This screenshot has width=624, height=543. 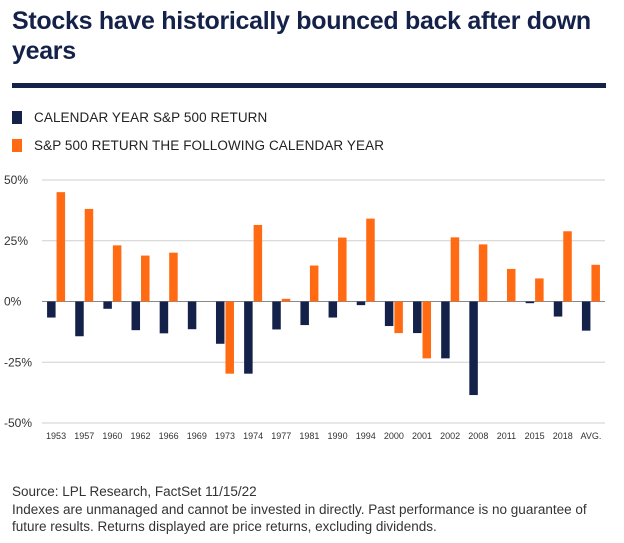 What do you see at coordinates (225, 436) in the screenshot?
I see `x-tick-label: 1973` at bounding box center [225, 436].